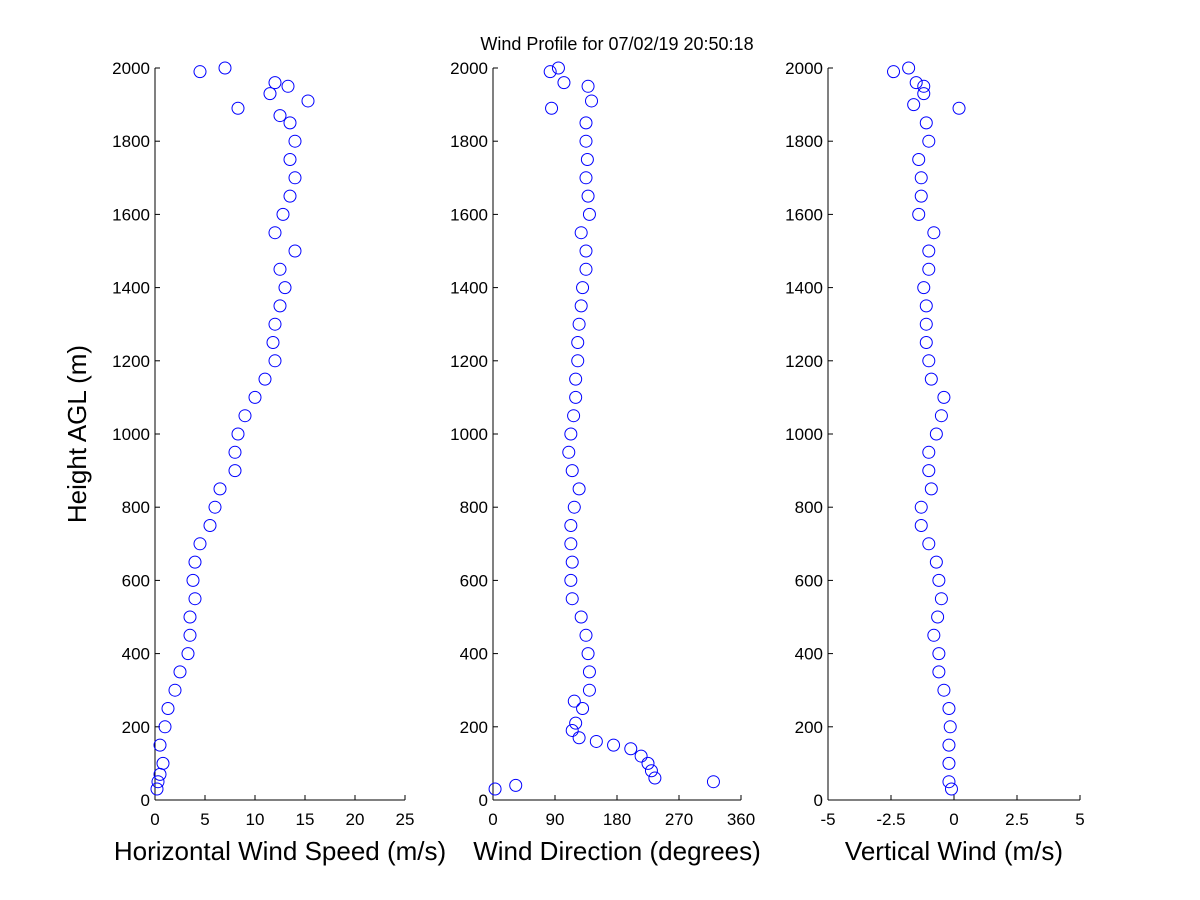  I want to click on y-tick-label: 1000, so click(469, 434).